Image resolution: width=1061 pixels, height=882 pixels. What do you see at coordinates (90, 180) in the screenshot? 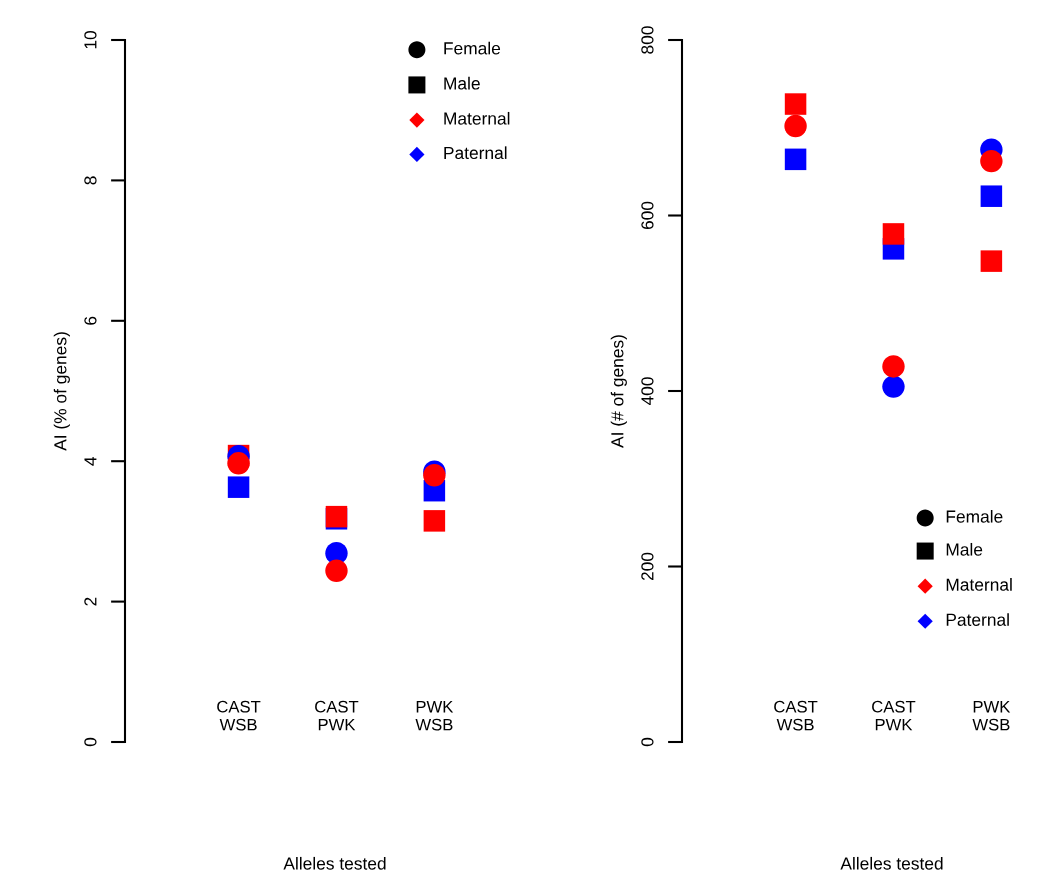
I see `y-tick-label: 8` at bounding box center [90, 180].